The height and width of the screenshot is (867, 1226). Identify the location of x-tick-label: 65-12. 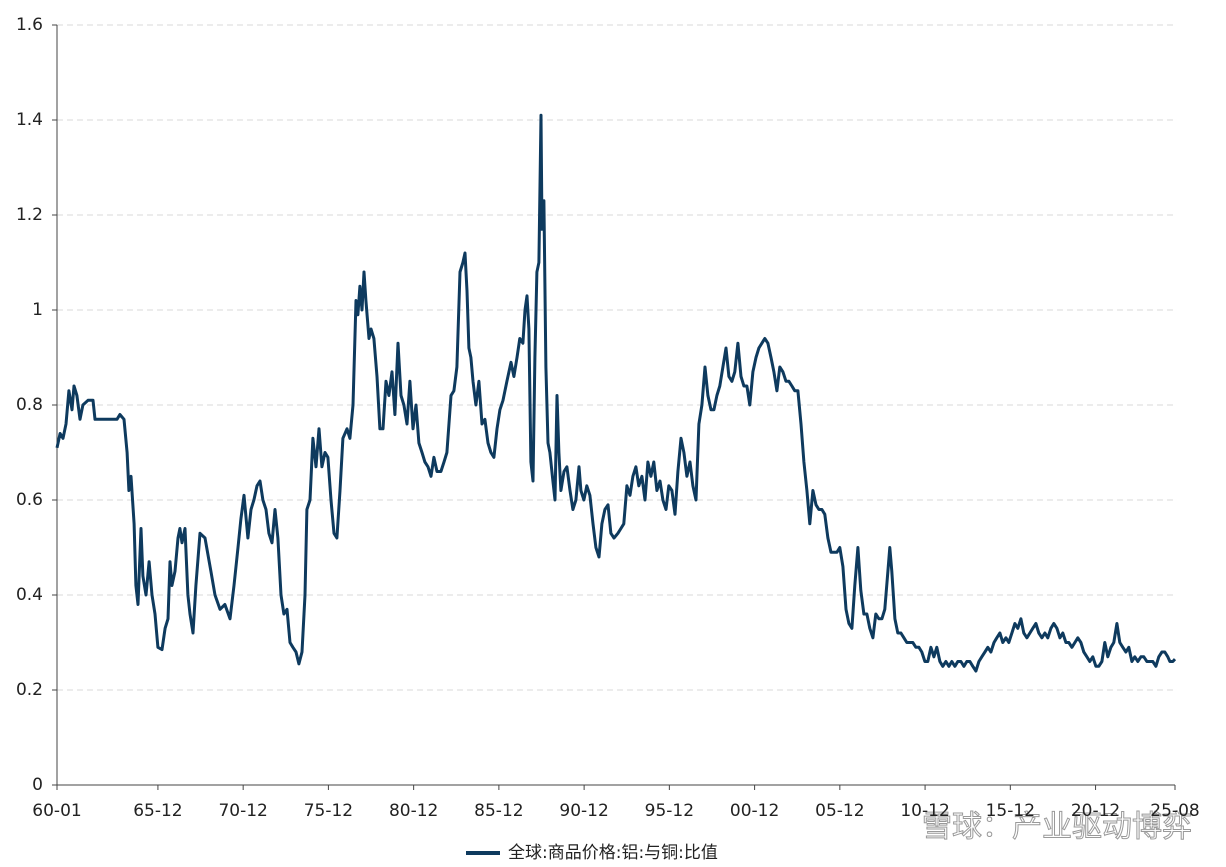
(157, 811).